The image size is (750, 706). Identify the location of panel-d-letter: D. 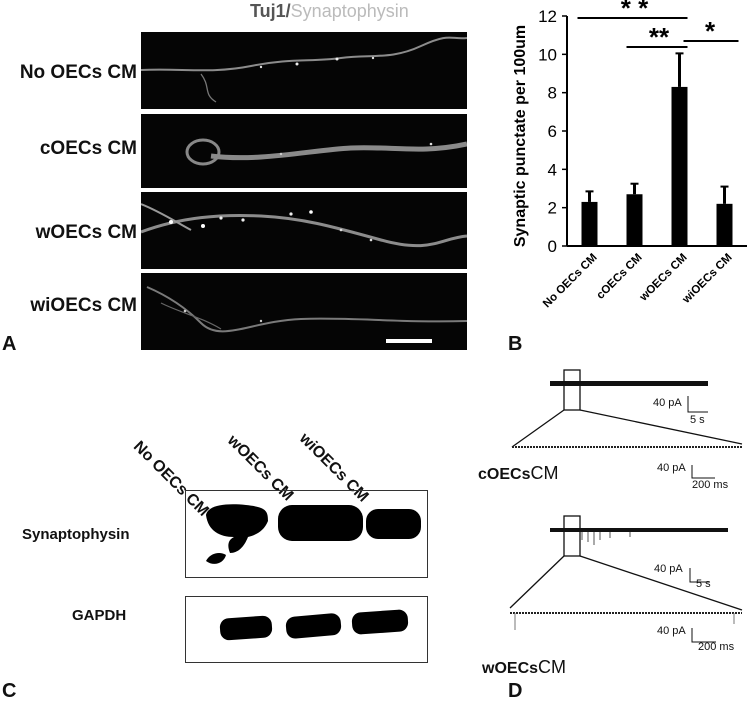
(515, 691).